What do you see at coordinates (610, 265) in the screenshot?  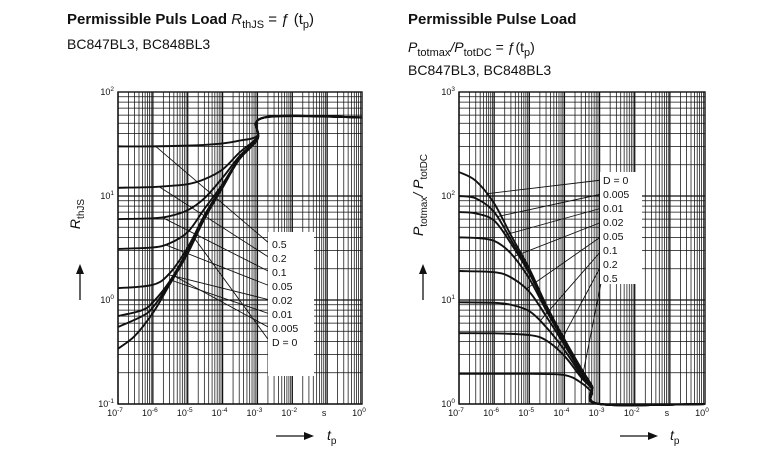 I see `series-label-6: 0.2` at bounding box center [610, 265].